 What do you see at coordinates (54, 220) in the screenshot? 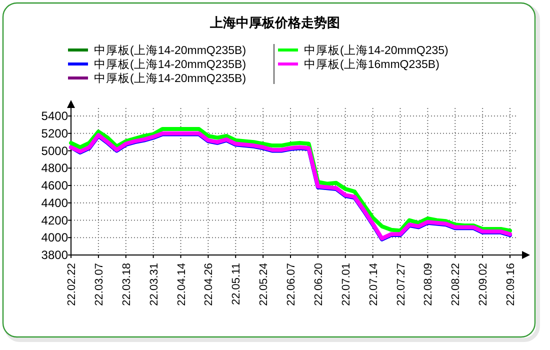
I see `y-tick-label: 4200` at bounding box center [54, 220].